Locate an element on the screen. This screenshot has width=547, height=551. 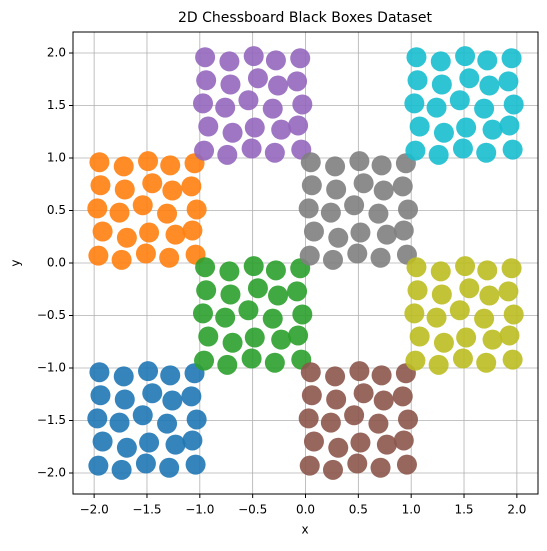
chart-title: 2D Chessboard Black Boxes Dataset is located at coordinates (305, 18).